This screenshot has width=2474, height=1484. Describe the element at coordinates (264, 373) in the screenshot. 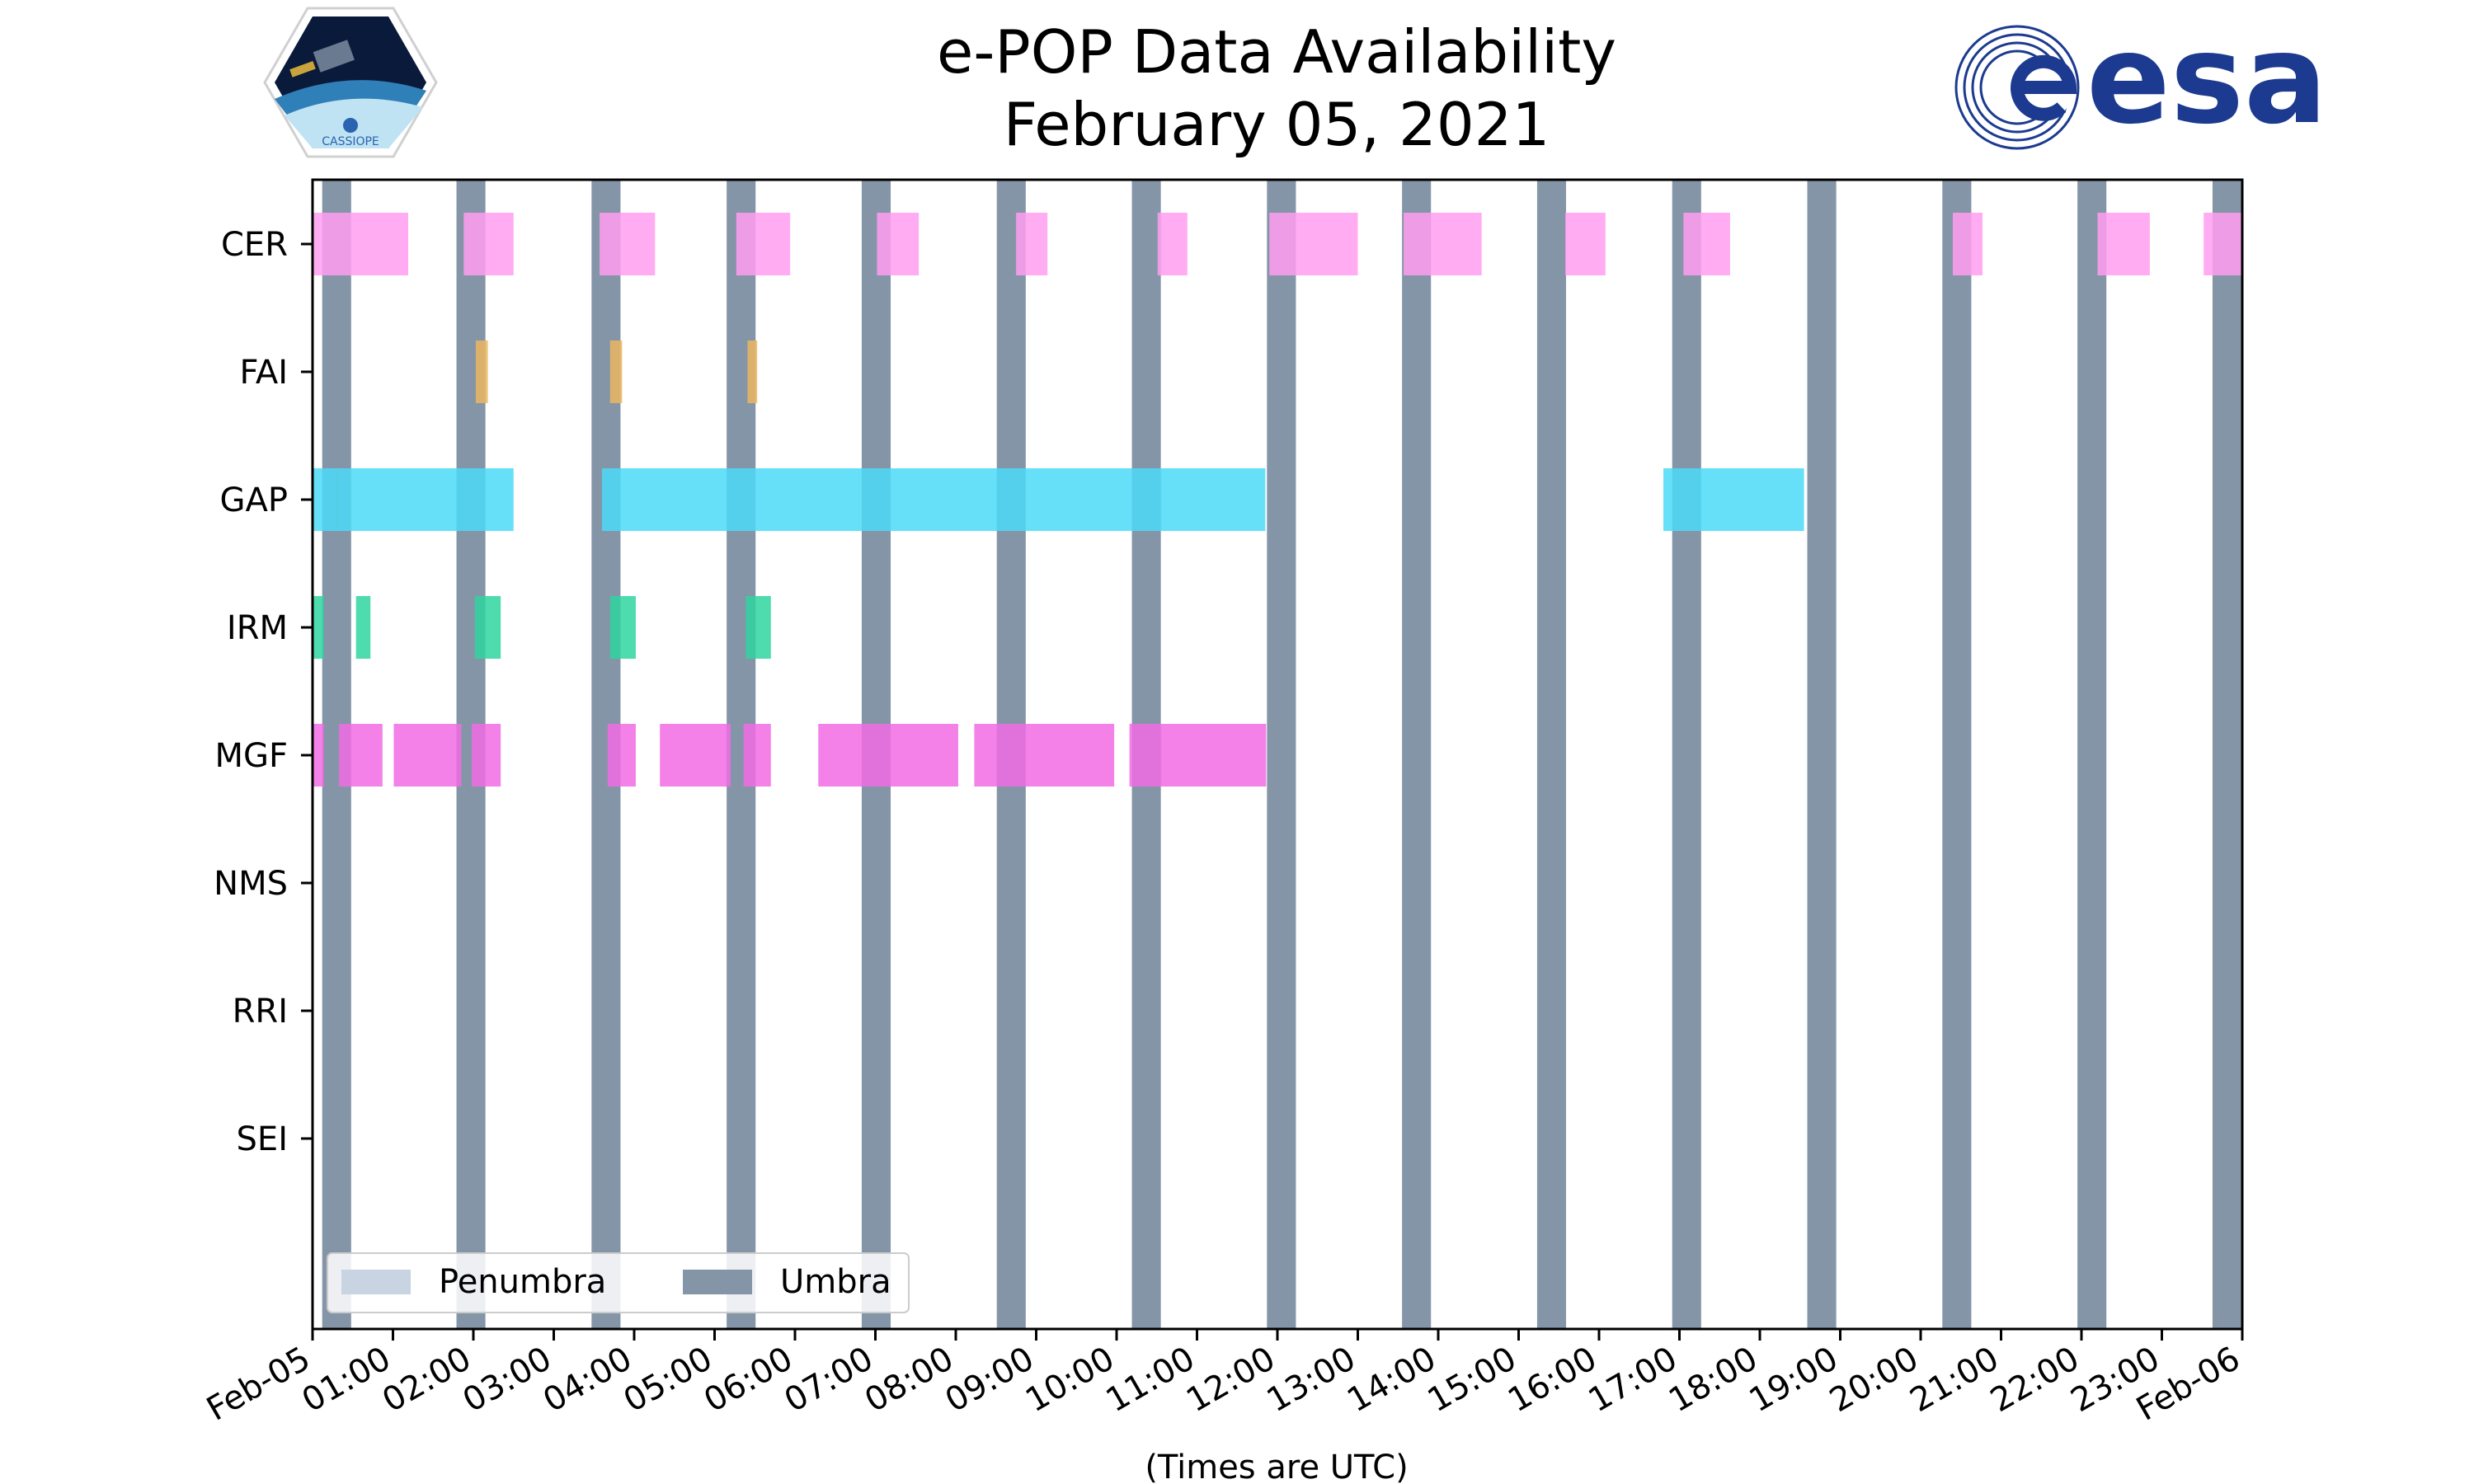

I see `y-tick-label-fai: FAI` at that location.